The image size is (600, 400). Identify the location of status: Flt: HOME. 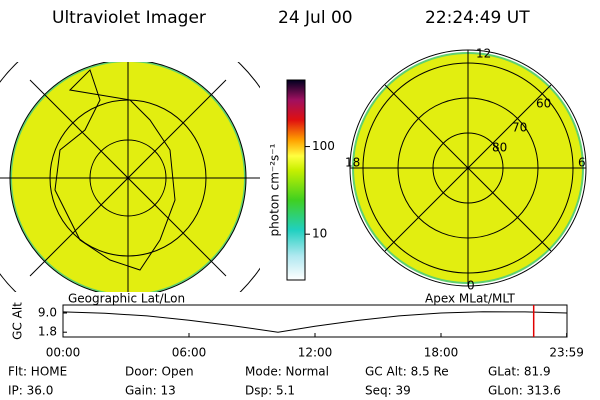
(37, 372).